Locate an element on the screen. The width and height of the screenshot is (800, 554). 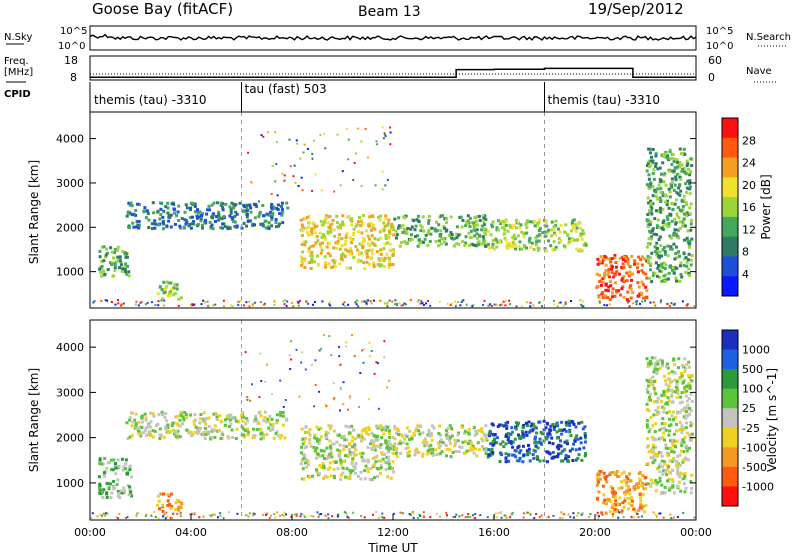
velocity-ytick-label: 4000 is located at coordinates (70, 347).